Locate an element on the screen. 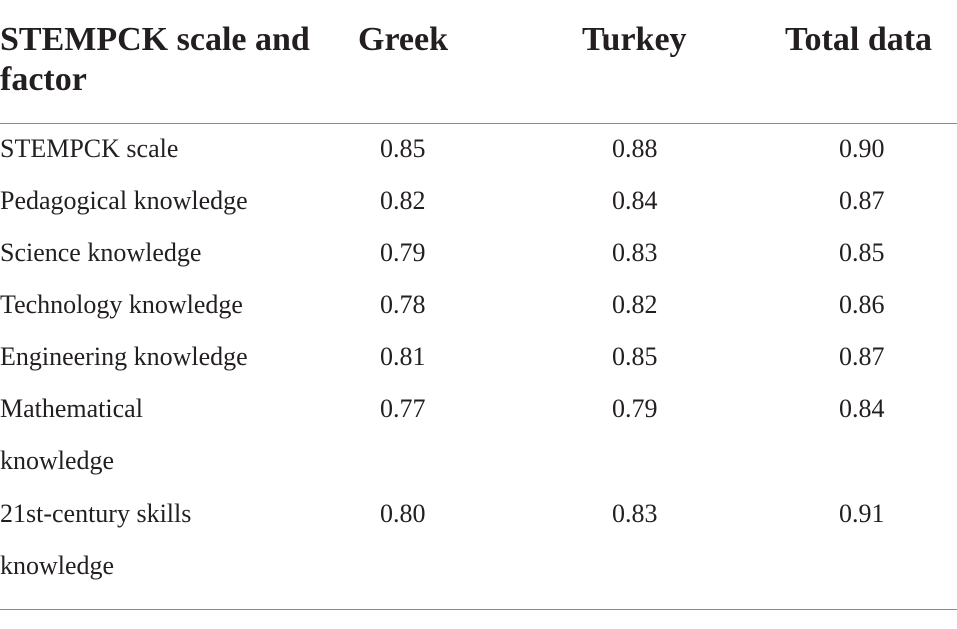 This screenshot has height=629, width=957. cell-turkey: 0.79 is located at coordinates (635, 408).